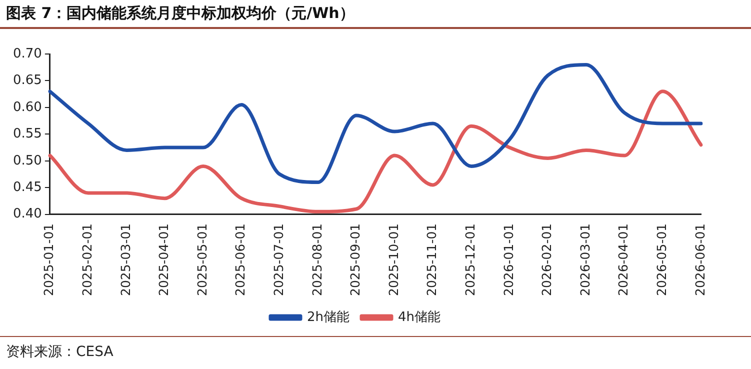 The image size is (751, 369). Describe the element at coordinates (508, 259) in the screenshot. I see `x-tick-label: 2026-01-01` at that location.